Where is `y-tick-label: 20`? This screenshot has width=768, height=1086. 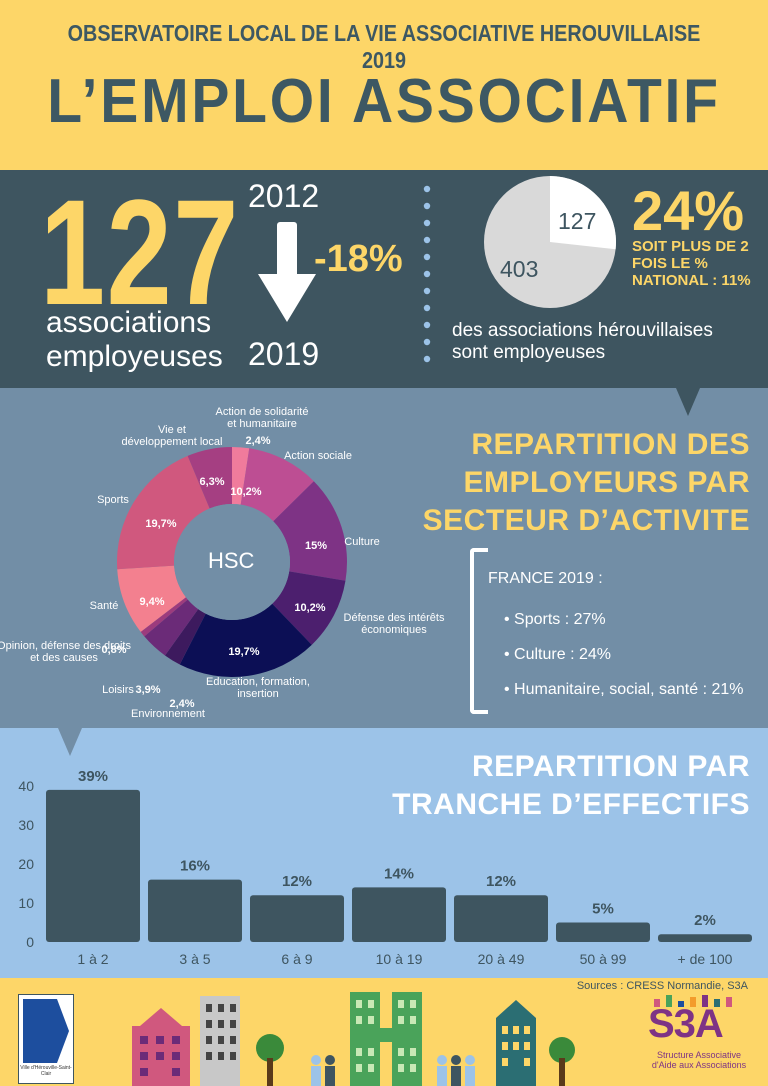 y-tick-label: 20 is located at coordinates (26, 864).